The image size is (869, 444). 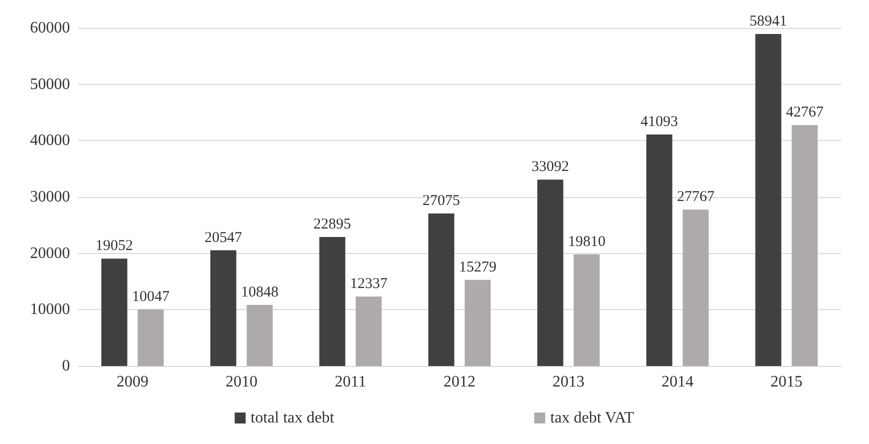 What do you see at coordinates (592, 418) in the screenshot?
I see `legend-label: tax debt VAT` at bounding box center [592, 418].